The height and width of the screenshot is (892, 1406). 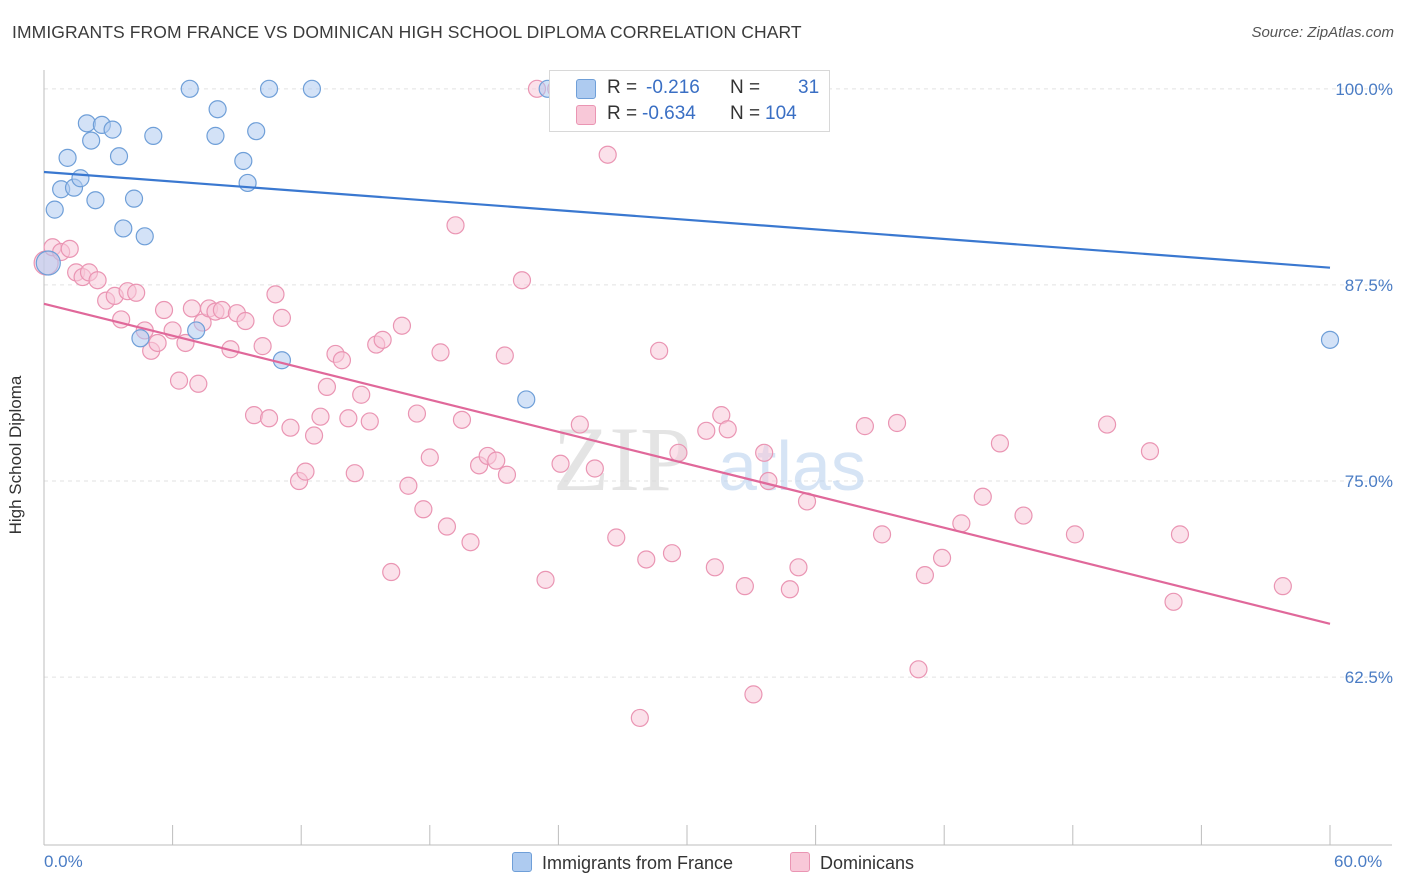 I want to click on legend-r-value: -0.634, so click(x=669, y=113).